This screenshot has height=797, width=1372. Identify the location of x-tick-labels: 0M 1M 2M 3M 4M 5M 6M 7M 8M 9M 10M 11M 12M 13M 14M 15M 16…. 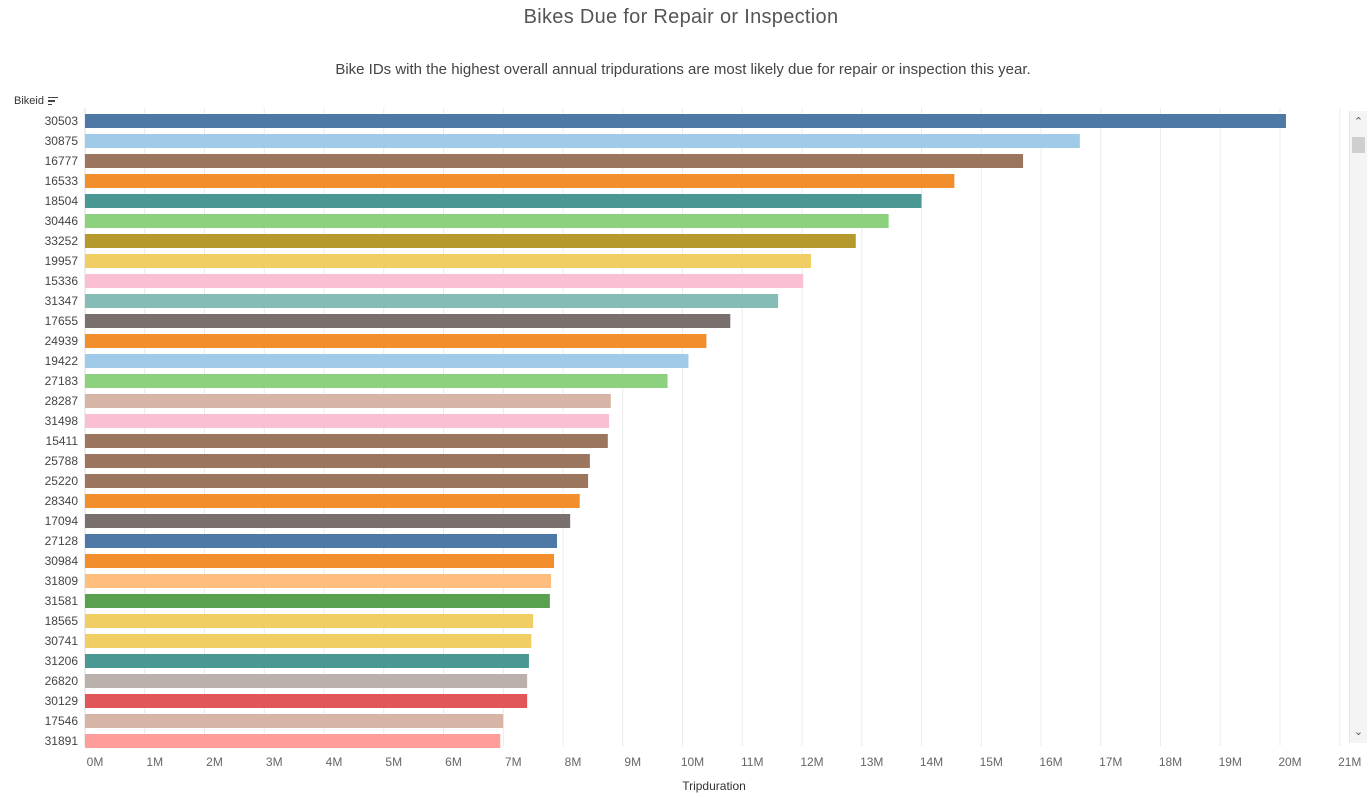
(724, 762).